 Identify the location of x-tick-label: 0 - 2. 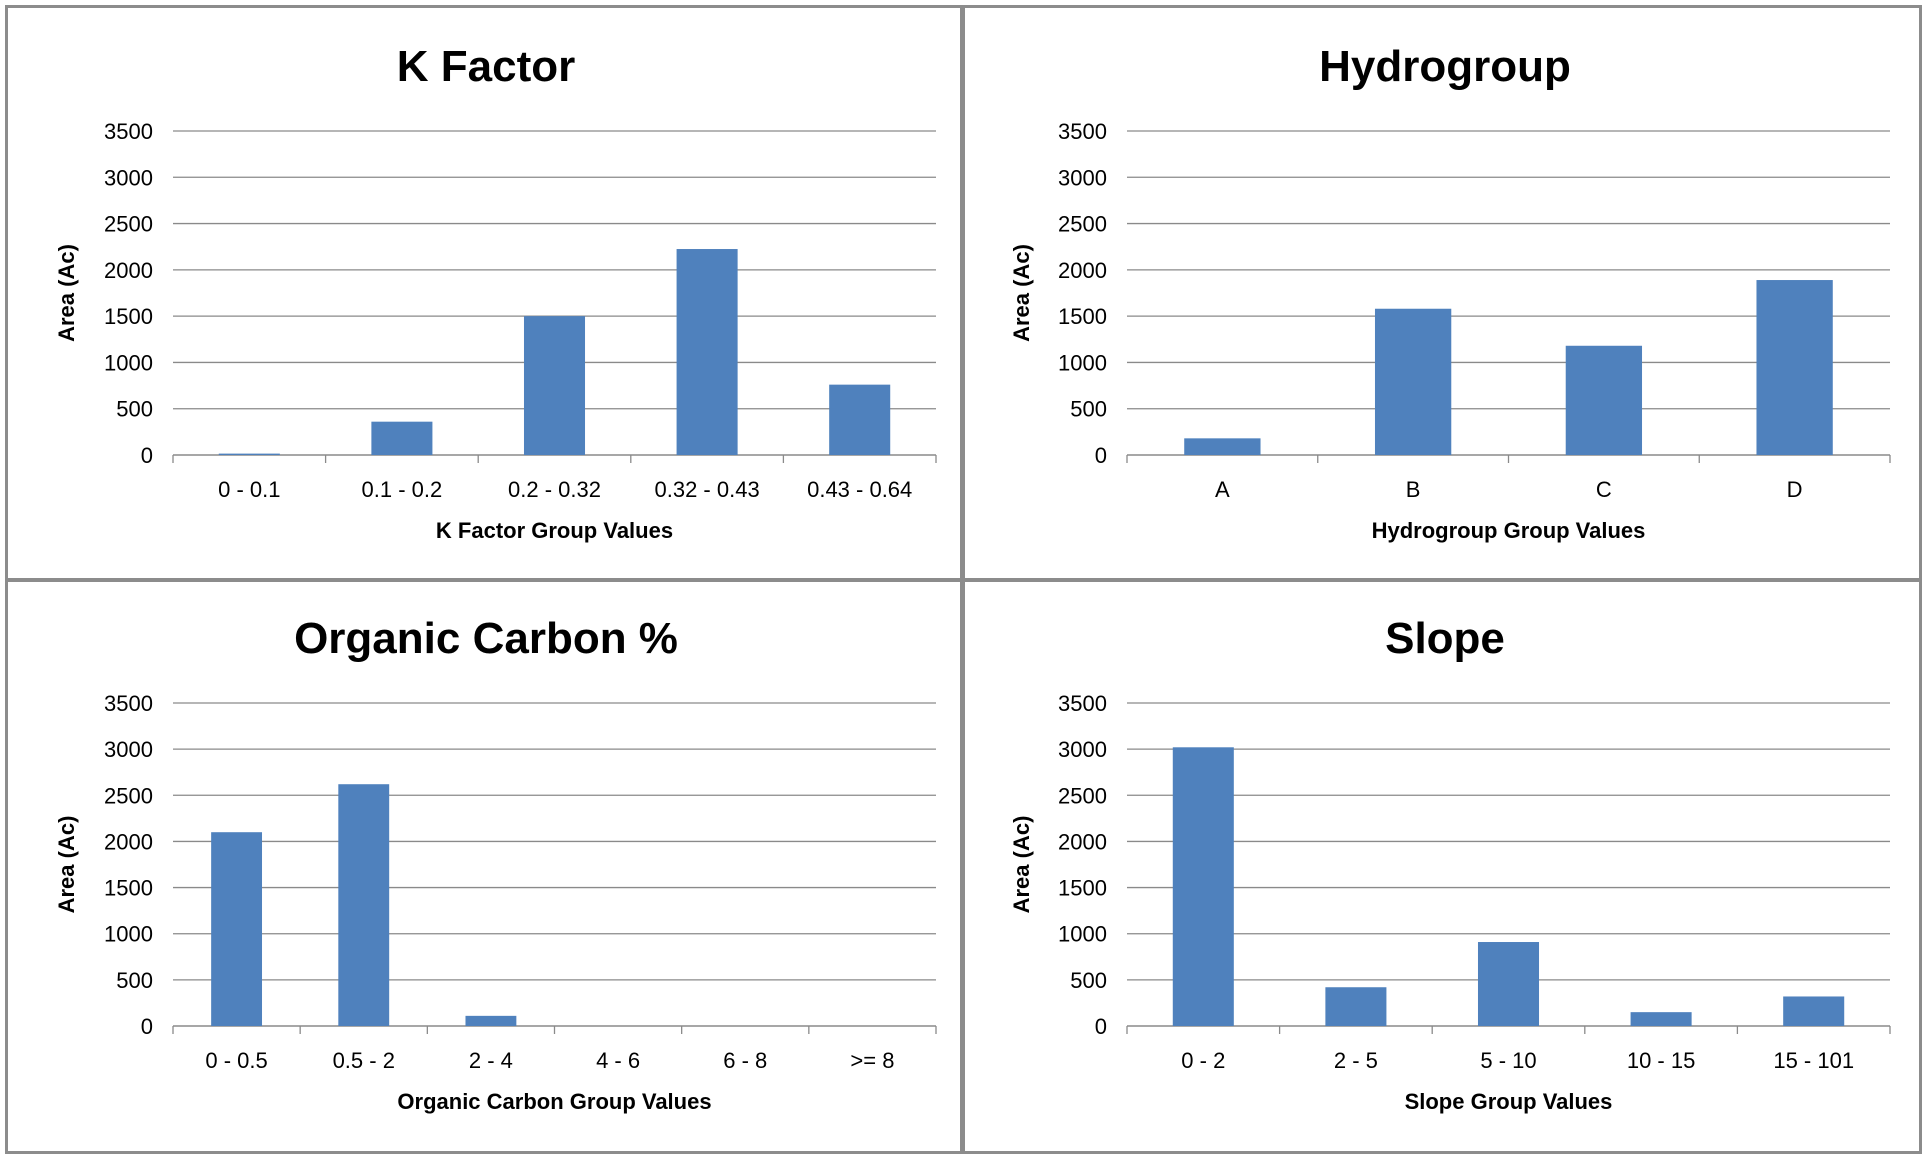
(1203, 1060).